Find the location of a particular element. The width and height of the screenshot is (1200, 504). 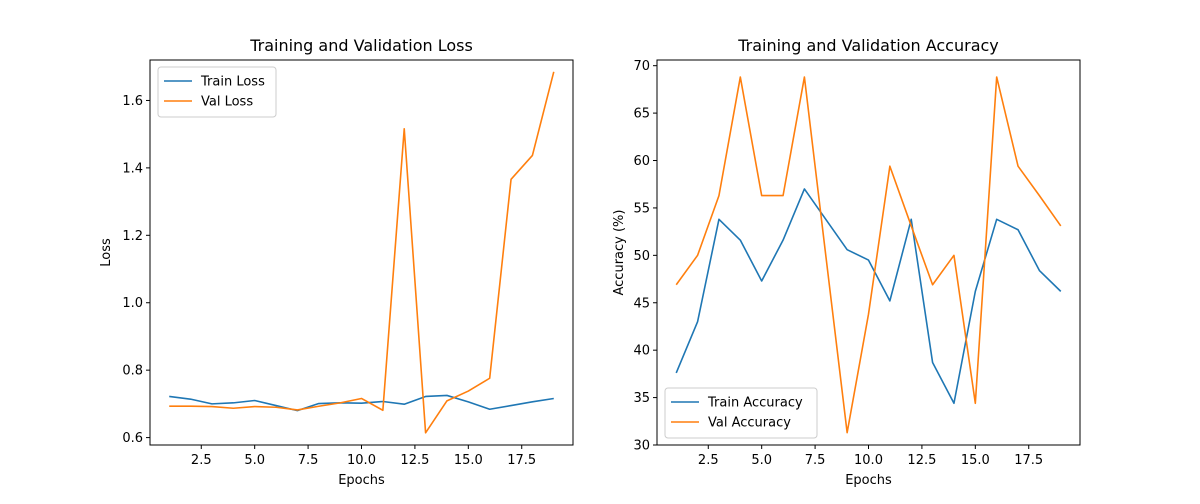

loss-x-tick-label: 10.0 is located at coordinates (361, 460).